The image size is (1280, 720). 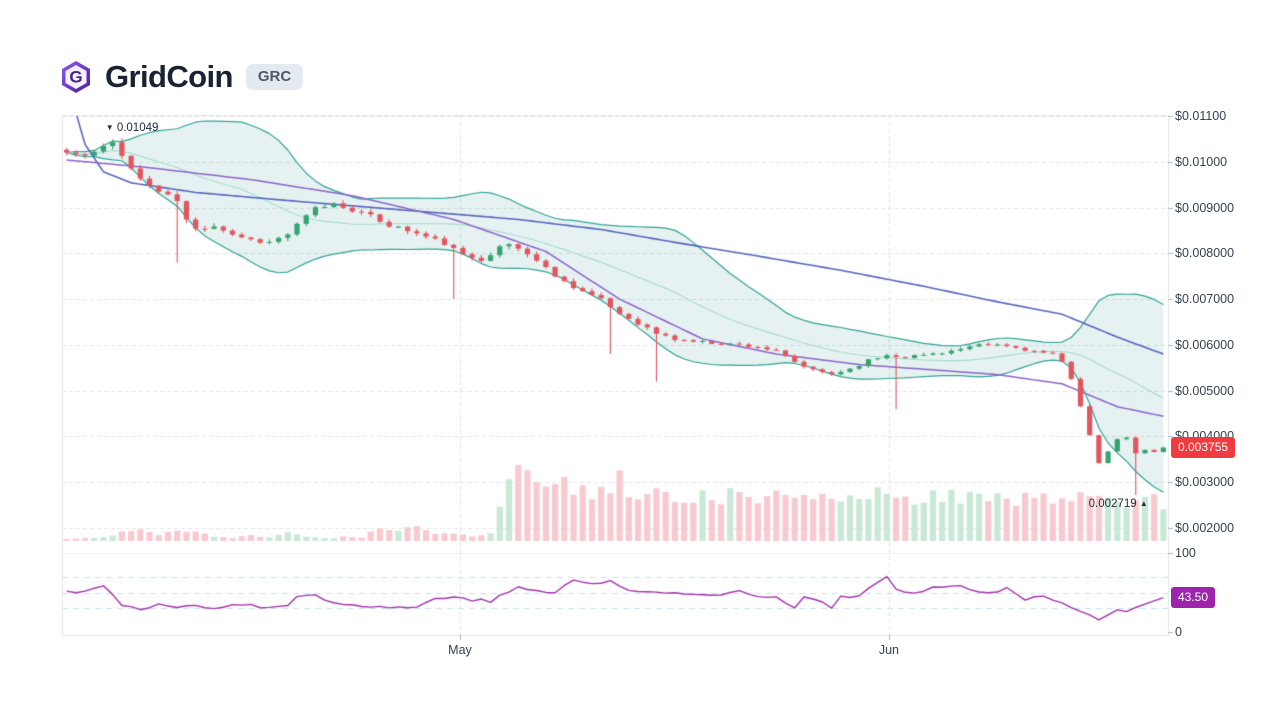 What do you see at coordinates (1205, 482) in the screenshot?
I see `y-axis-price-label: $0.003000` at bounding box center [1205, 482].